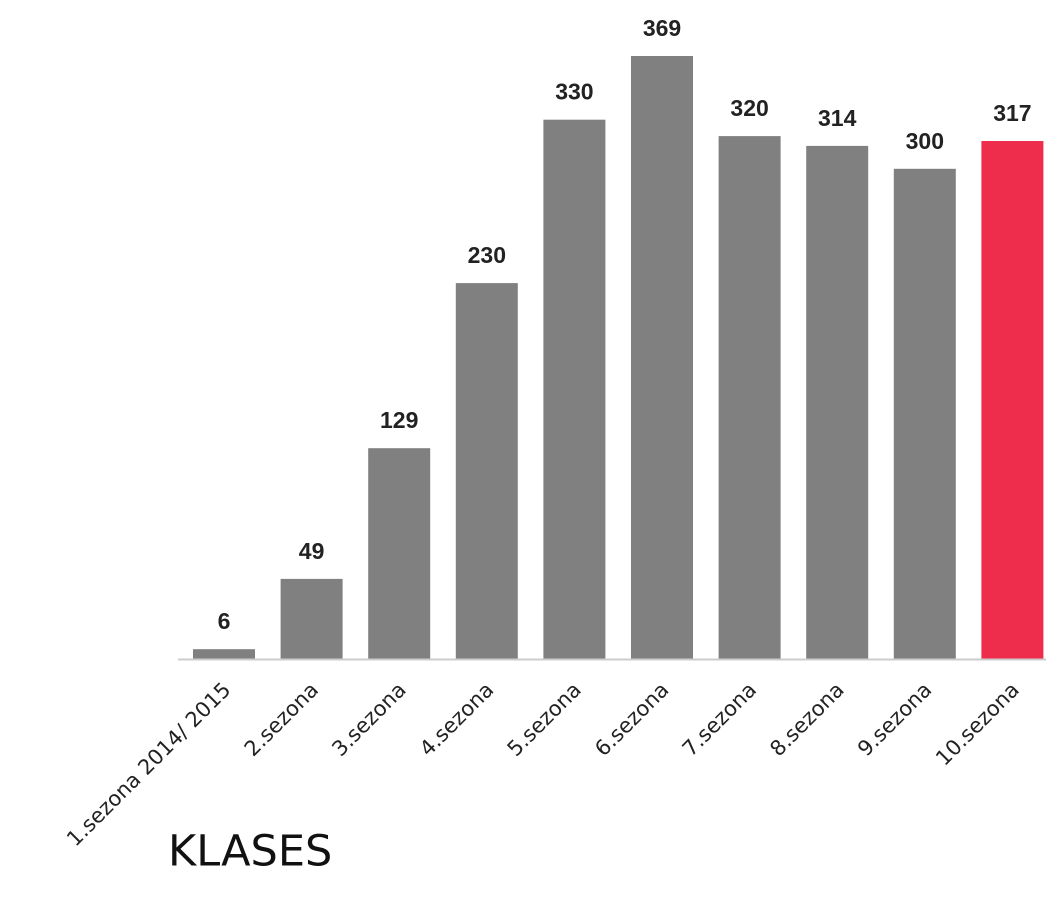  I want to click on bar-3-sezona, so click(399, 553).